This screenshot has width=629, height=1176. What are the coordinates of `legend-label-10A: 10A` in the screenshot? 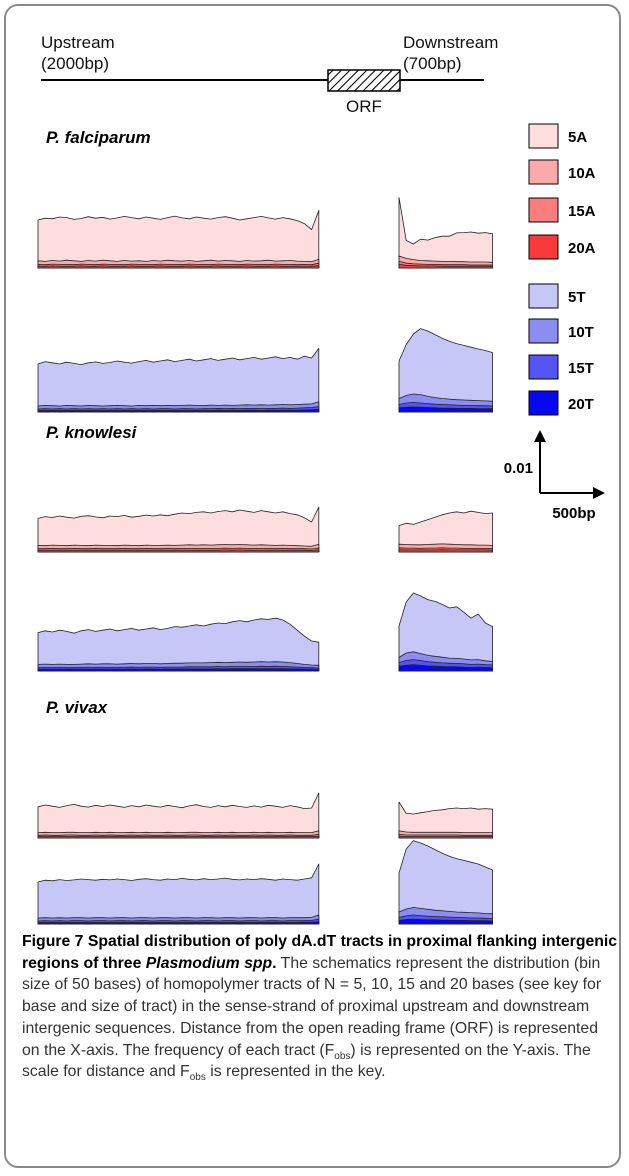 It's located at (582, 173).